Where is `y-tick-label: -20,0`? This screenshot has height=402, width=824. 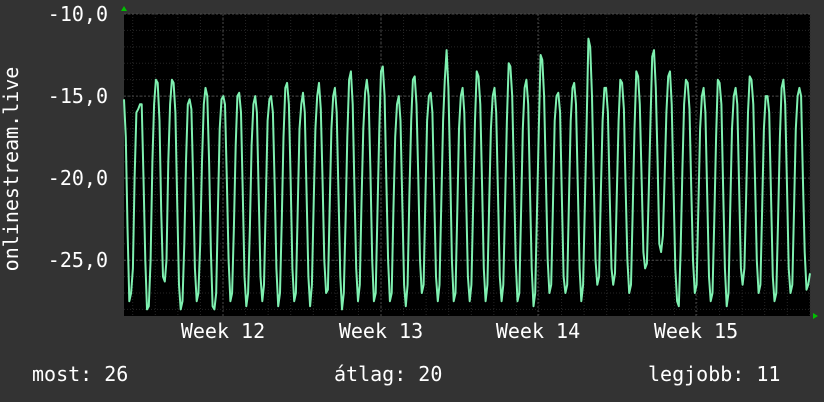
y-tick-label: -20,0 is located at coordinates (78, 178).